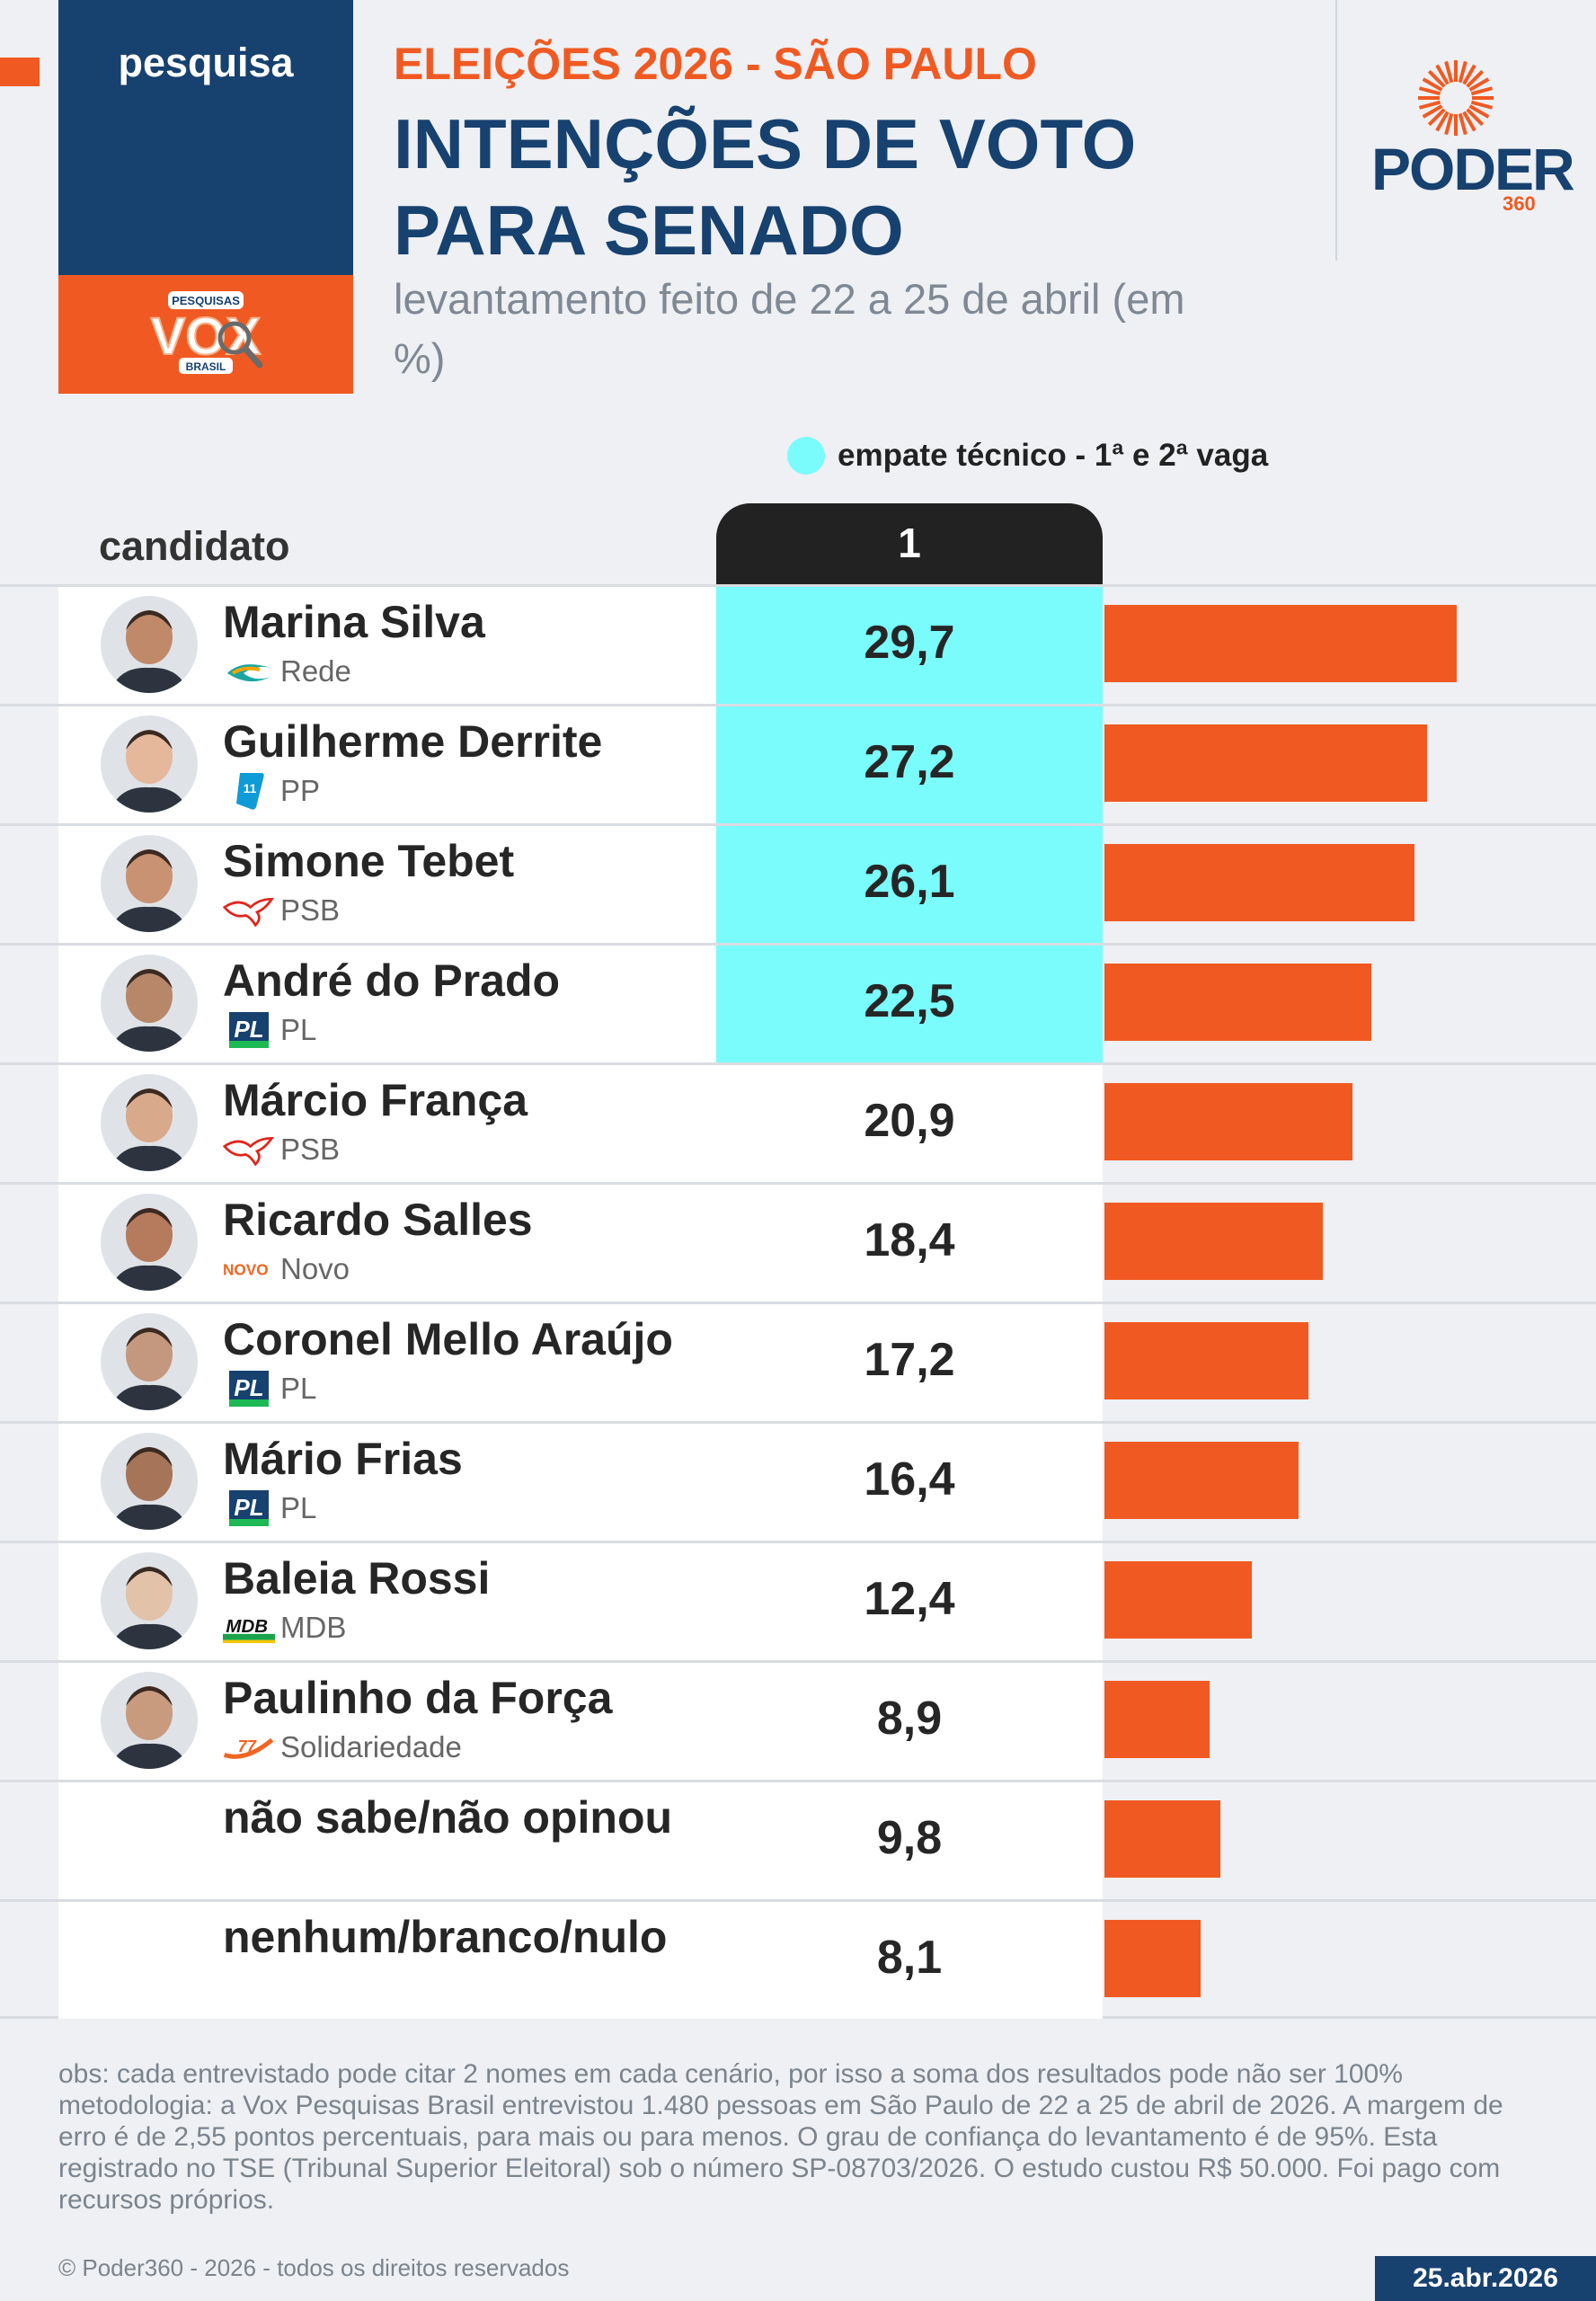 This screenshot has width=1596, height=2301. I want to click on legend-label: empate técnico - 1ª e 2ª vaga, so click(1053, 455).